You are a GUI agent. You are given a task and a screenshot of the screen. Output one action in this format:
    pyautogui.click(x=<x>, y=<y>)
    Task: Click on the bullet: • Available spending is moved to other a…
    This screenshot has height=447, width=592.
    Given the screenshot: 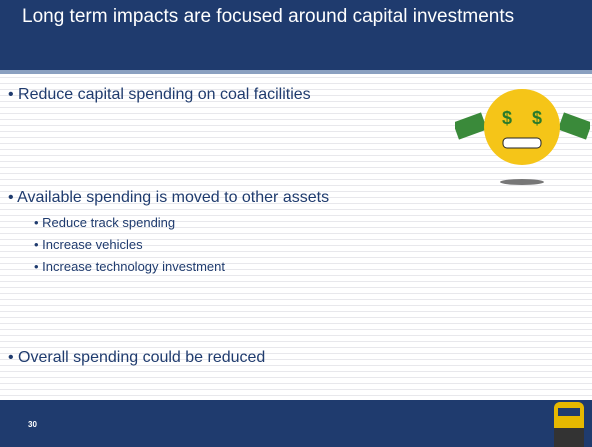 What is the action you would take?
    pyautogui.click(x=168, y=198)
    